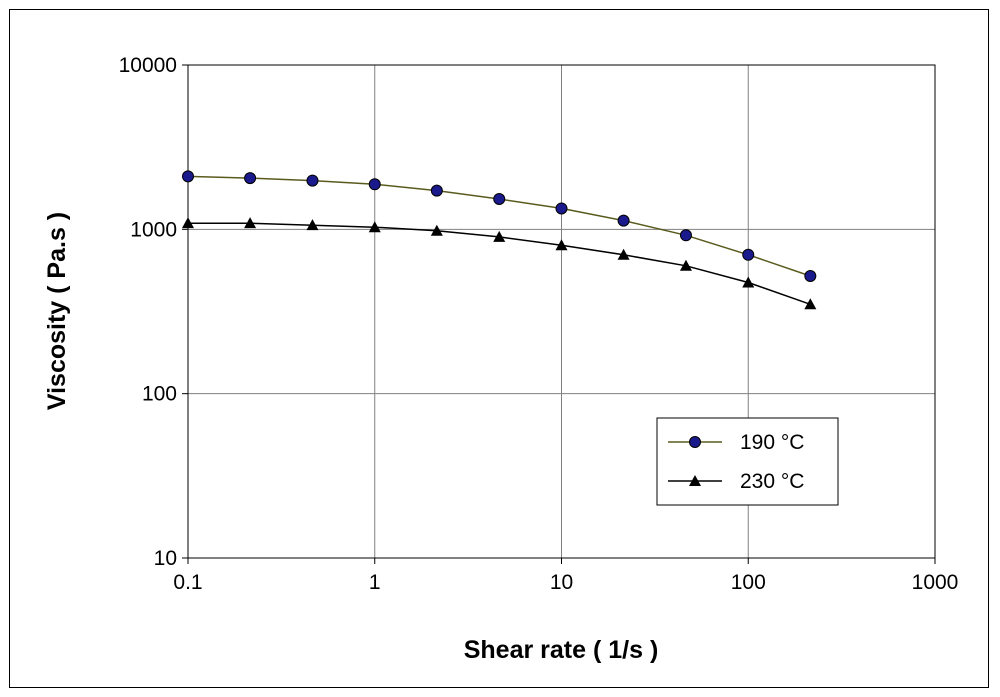 This screenshot has height=697, width=1000. What do you see at coordinates (695, 480) in the screenshot?
I see `legend-triangle-marker` at bounding box center [695, 480].